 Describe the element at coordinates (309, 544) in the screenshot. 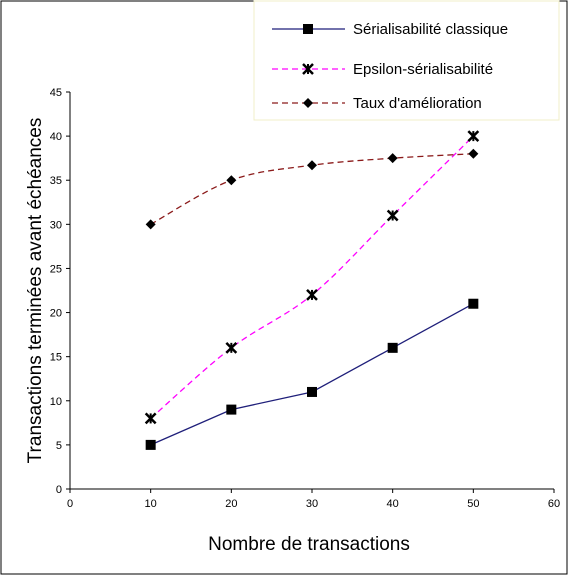

I see `x-axis-title: Nombre de transactions` at that location.